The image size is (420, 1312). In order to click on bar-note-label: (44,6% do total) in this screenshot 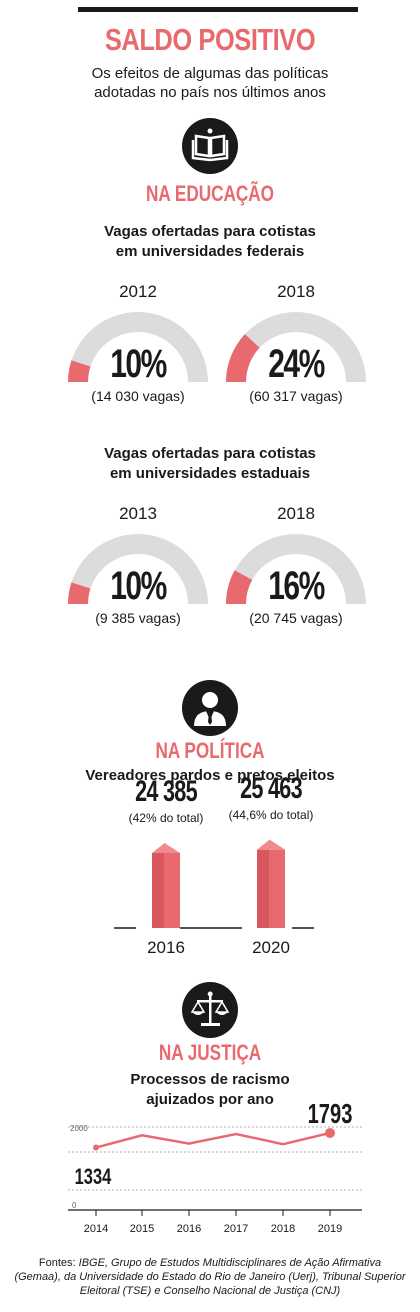, I will do `click(271, 814)`.